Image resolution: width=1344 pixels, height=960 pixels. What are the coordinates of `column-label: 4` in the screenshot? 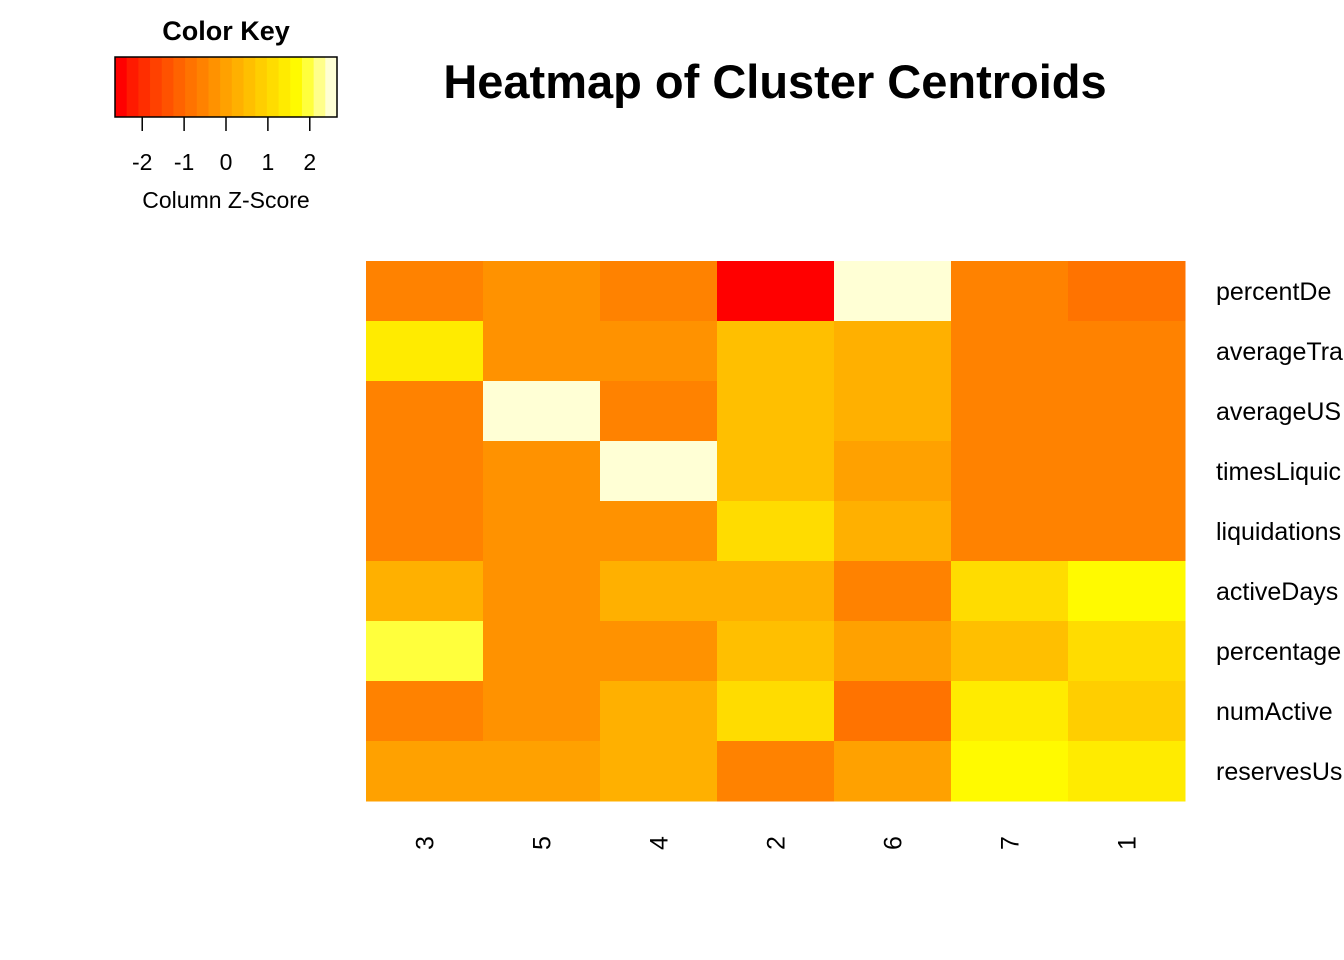 It's located at (660, 843).